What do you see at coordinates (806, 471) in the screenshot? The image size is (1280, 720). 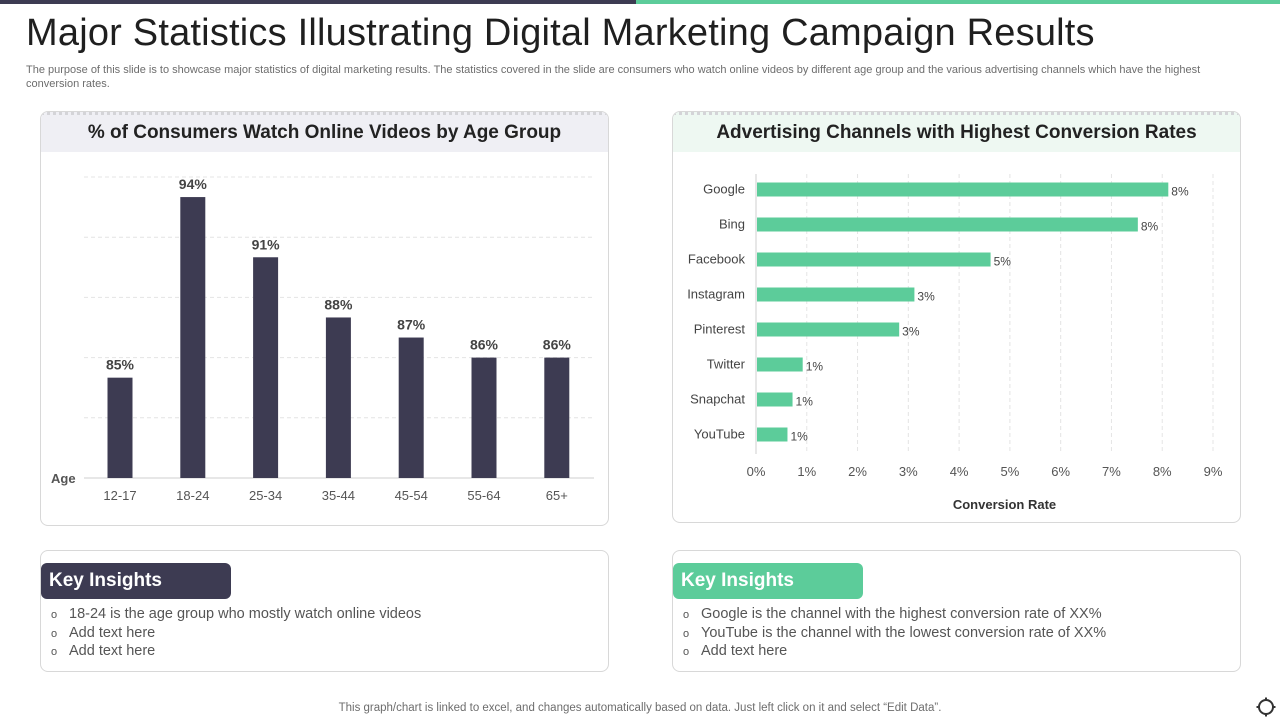 I see `x-tick-label: 1%` at bounding box center [806, 471].